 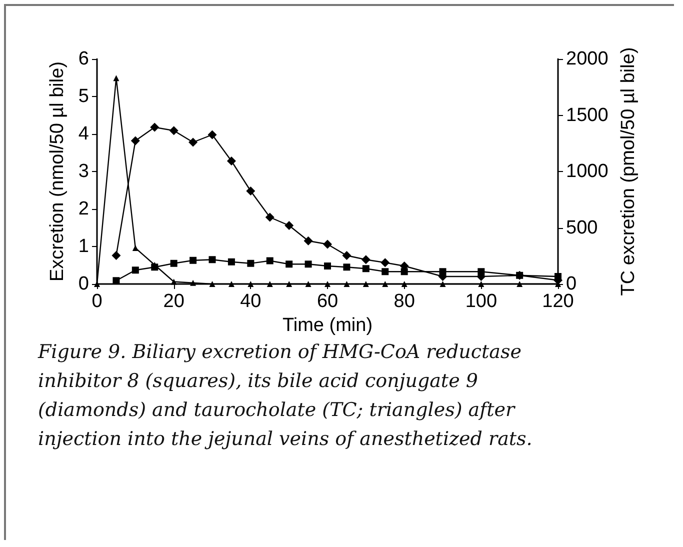 What do you see at coordinates (57, 171) in the screenshot?
I see `y-axis-title: Excretion (nmol/50 µl bile)` at bounding box center [57, 171].